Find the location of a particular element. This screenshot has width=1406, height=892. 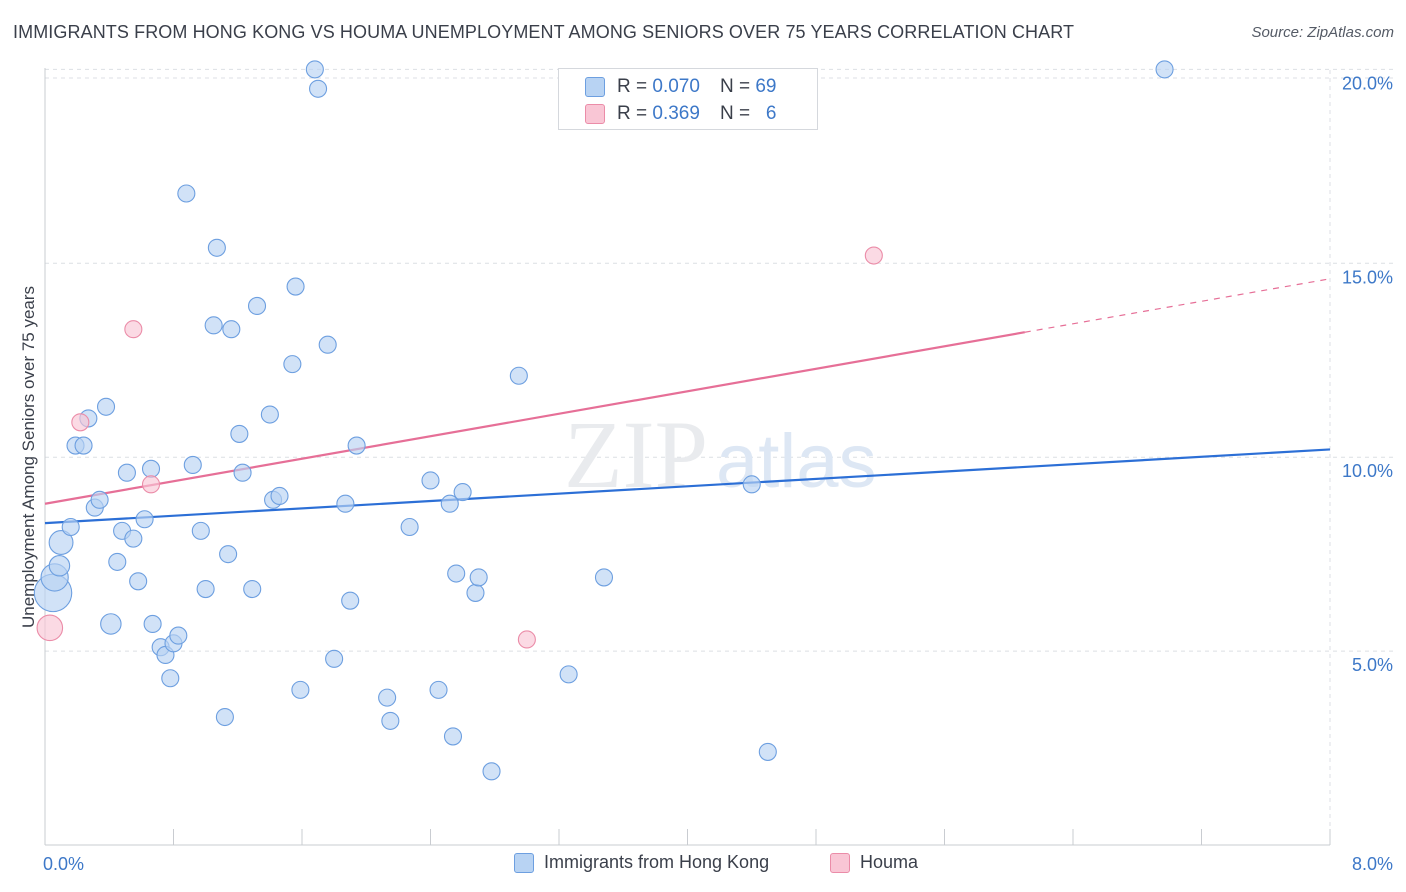

legend-r-value: 0.369 is located at coordinates (676, 113).